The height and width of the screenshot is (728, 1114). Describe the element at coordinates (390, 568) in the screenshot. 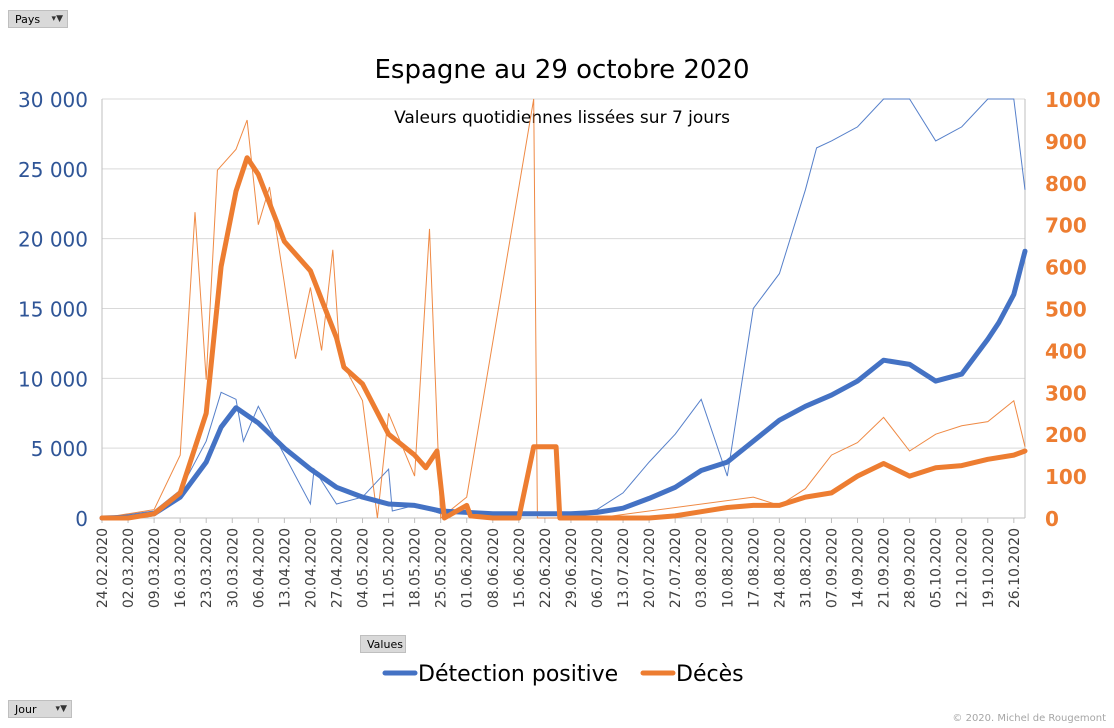

I see `x-axis-tick-label: 11.05.2020` at that location.